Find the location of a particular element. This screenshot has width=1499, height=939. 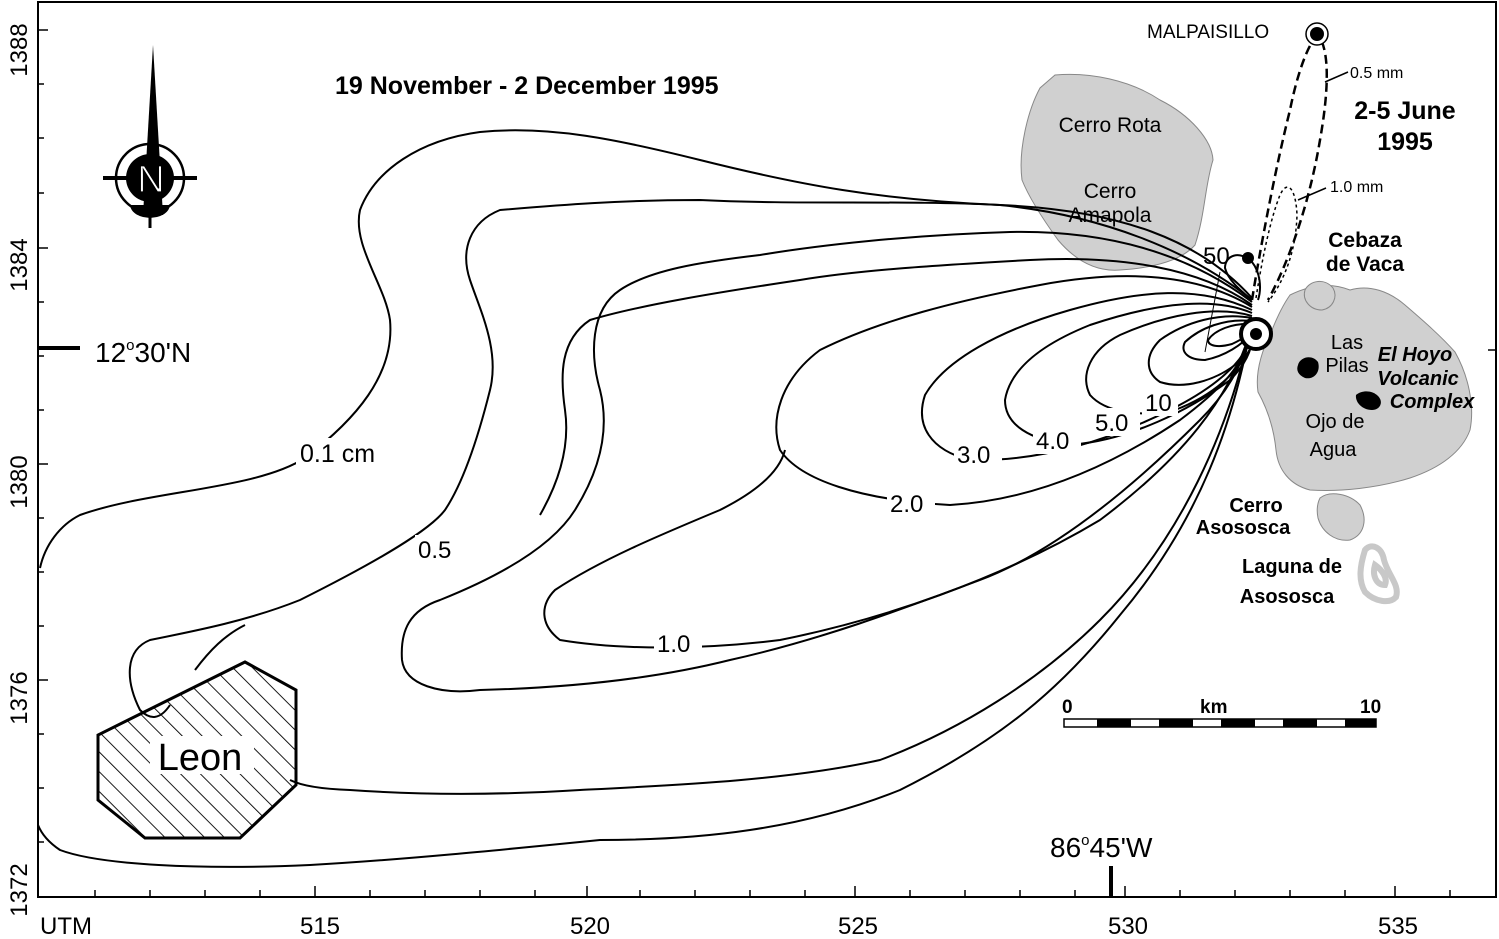

y-tick-label: 1388 is located at coordinates (19, 49).